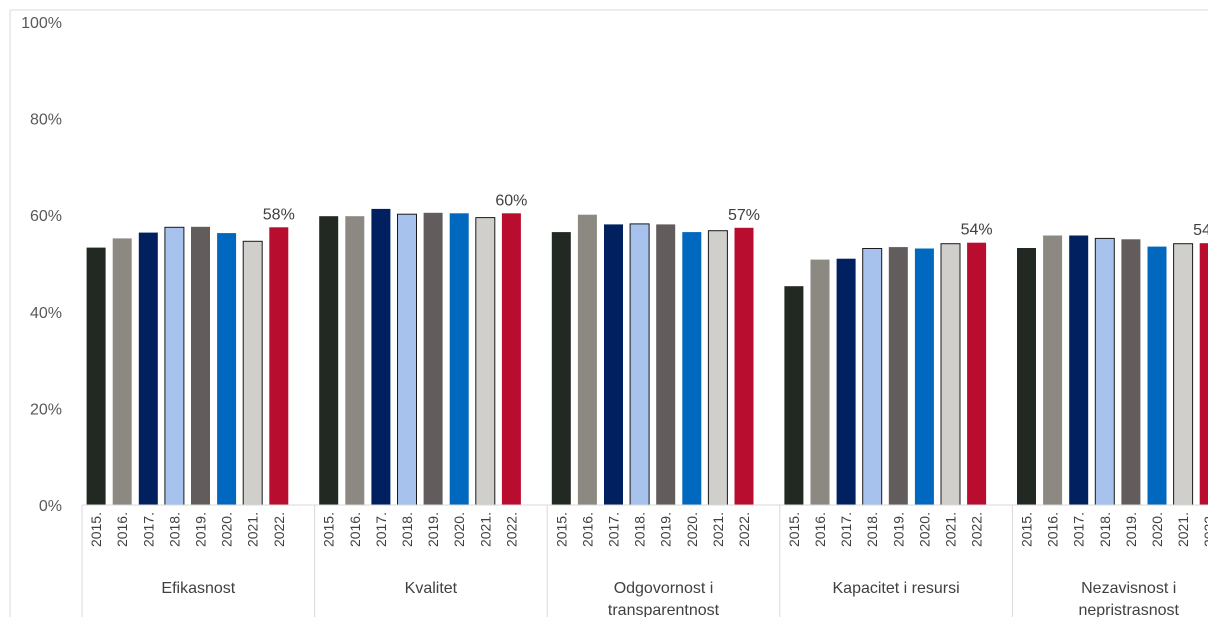 The height and width of the screenshot is (617, 1208). I want to click on category-label: transparentnost, so click(664, 609).